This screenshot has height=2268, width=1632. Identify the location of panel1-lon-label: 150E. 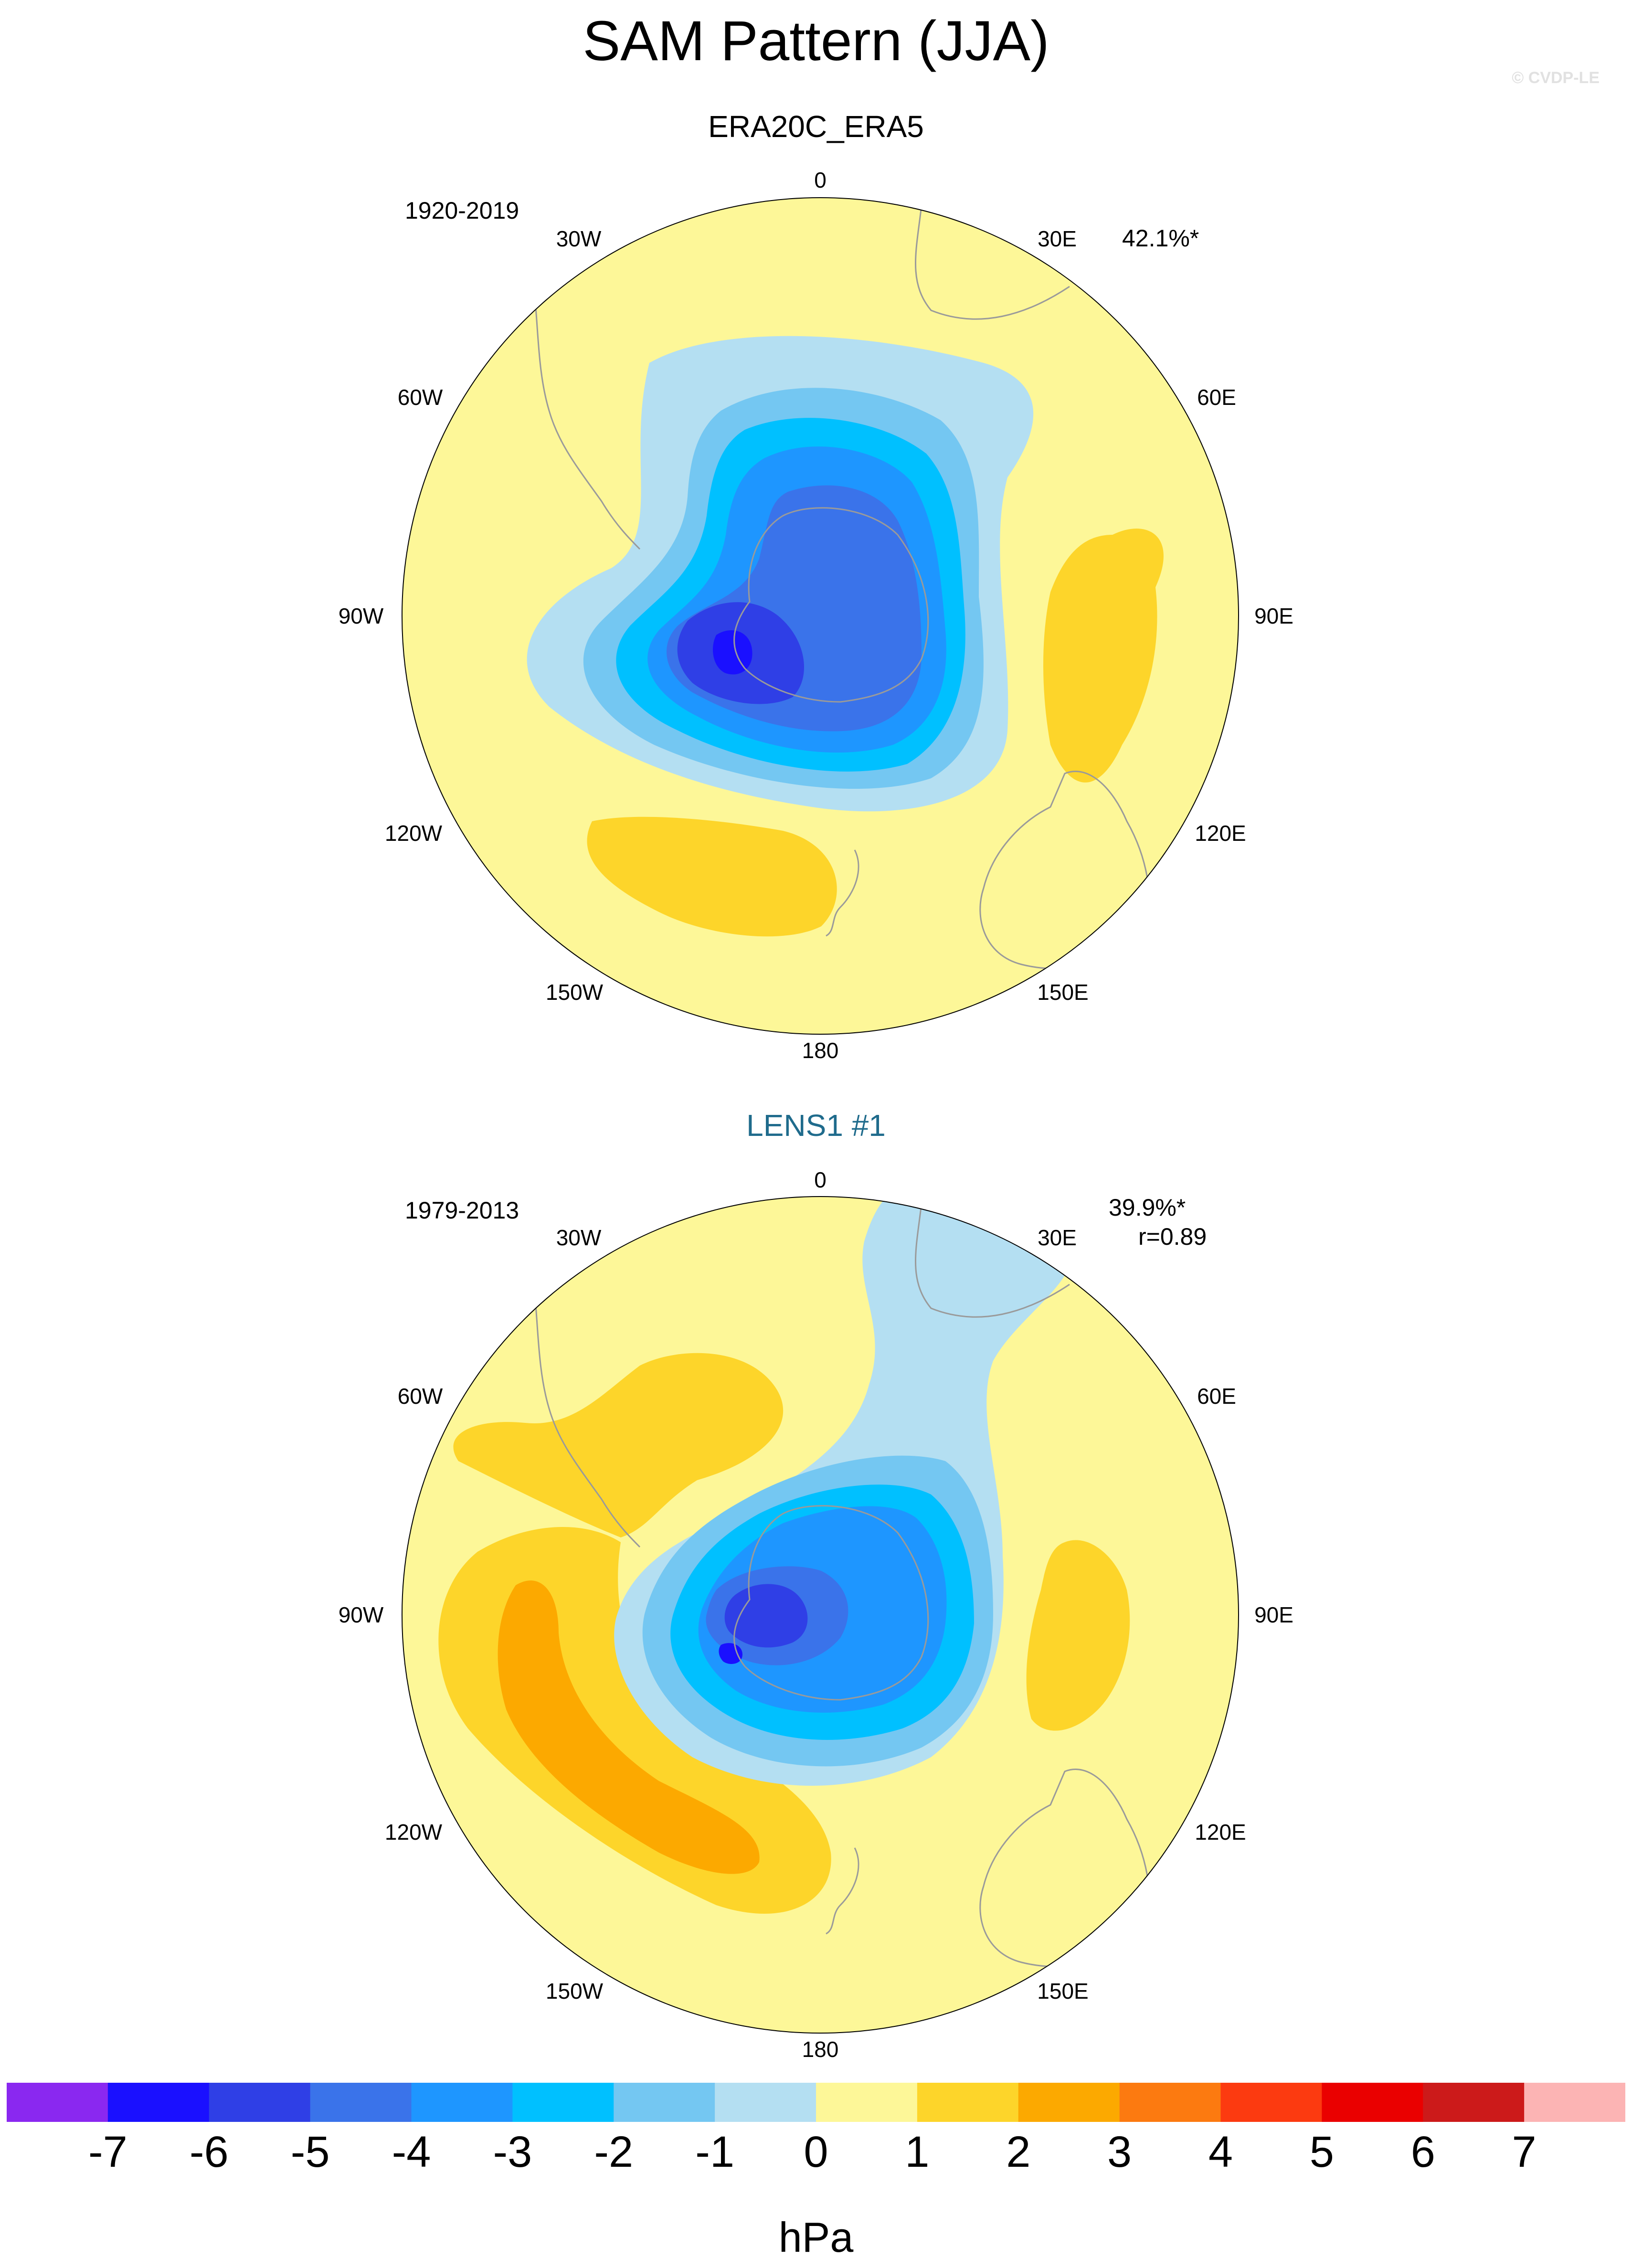
(1063, 992).